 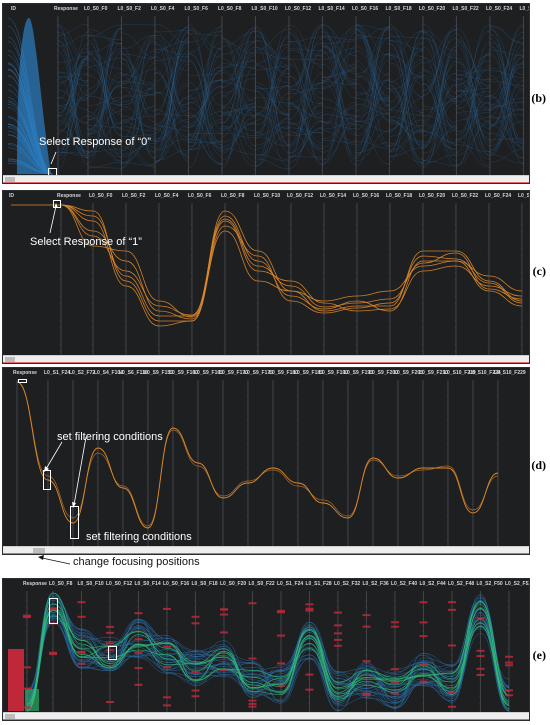 What do you see at coordinates (404, 584) in the screenshot?
I see `axis-label-l0-s2-f40: L0_S2_F40` at bounding box center [404, 584].